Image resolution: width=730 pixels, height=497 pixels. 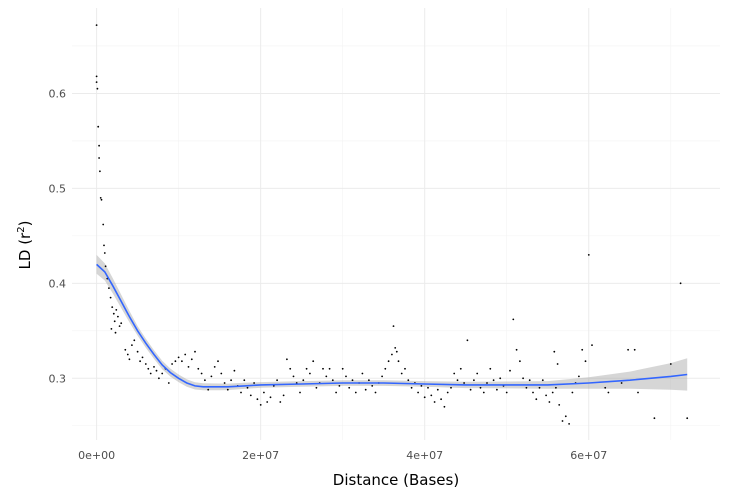 I want to click on x-axis-title: Distance (Bases), so click(x=396, y=480).